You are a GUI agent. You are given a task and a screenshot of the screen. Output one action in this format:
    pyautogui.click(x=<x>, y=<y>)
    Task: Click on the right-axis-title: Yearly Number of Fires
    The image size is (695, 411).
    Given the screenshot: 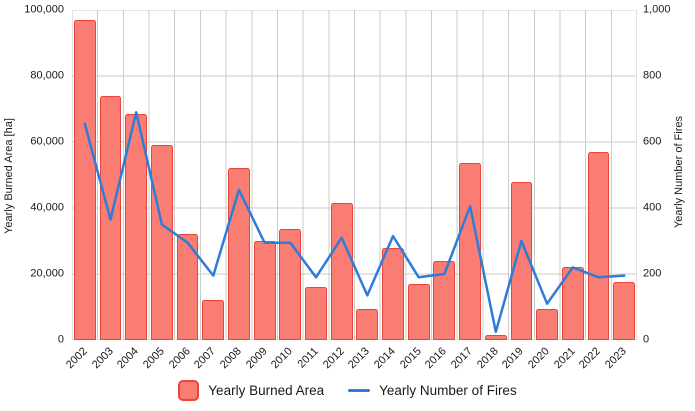 What is the action you would take?
    pyautogui.click(x=679, y=172)
    